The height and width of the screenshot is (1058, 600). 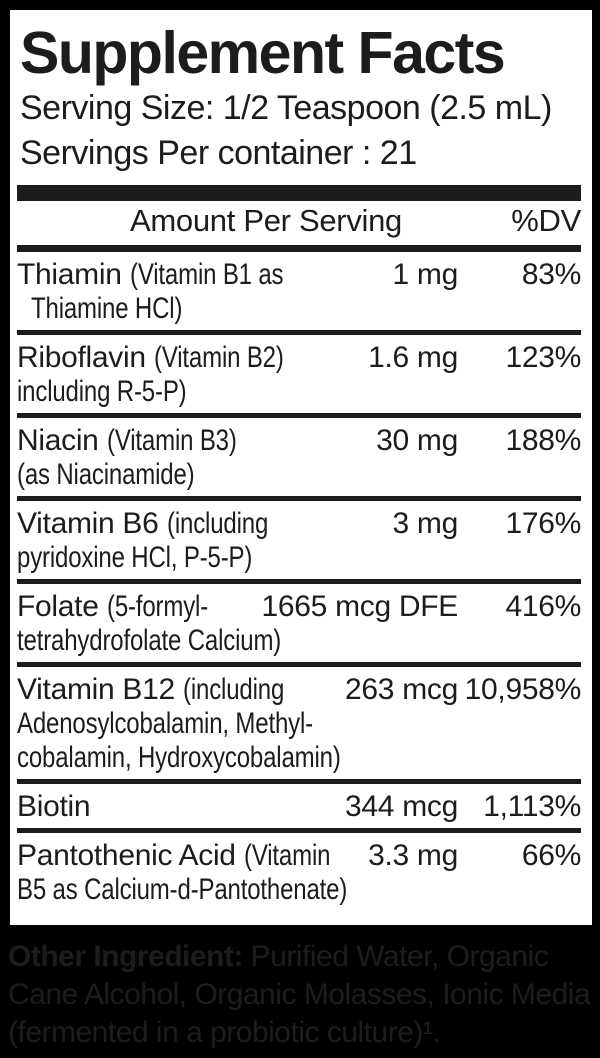 I want to click on nutrient-row: Biotin 344 mcg 1,113%, so click(x=299, y=808).